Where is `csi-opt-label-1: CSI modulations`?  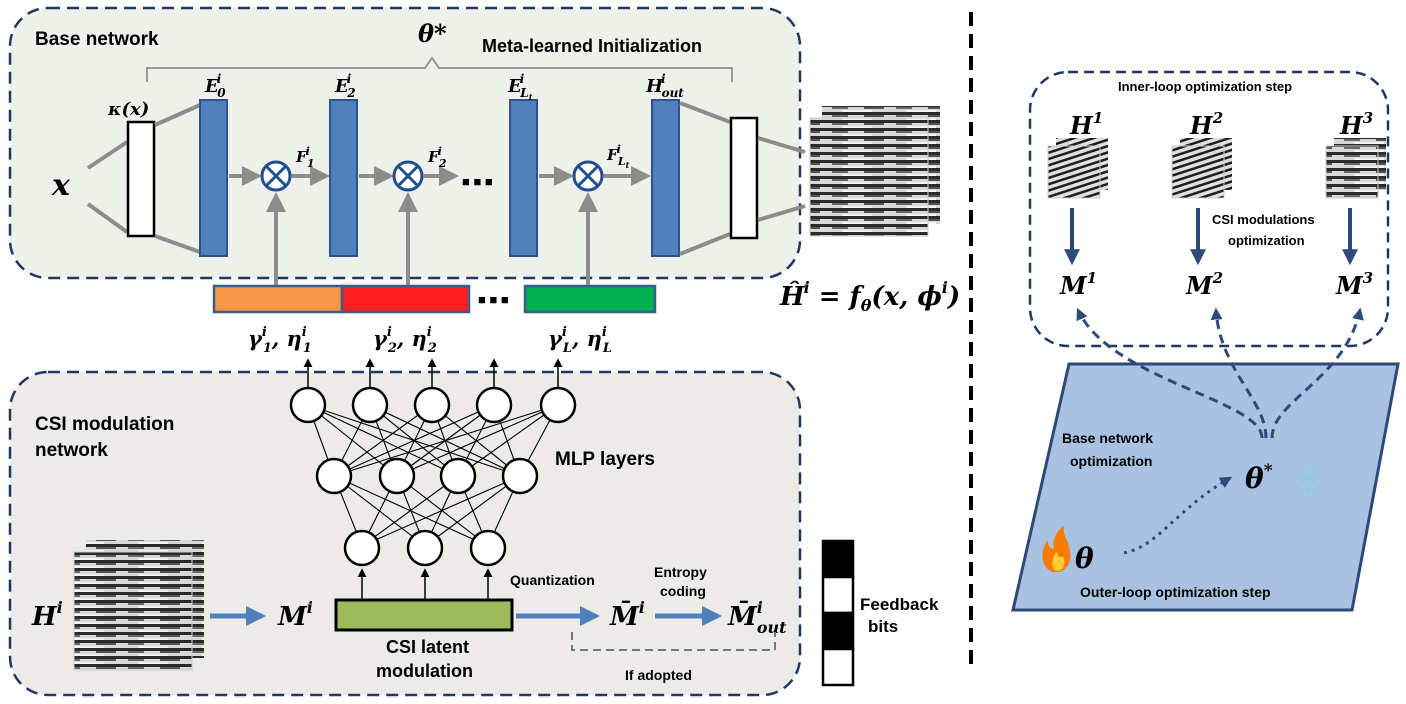
csi-opt-label-1: CSI modulations is located at coordinates (1263, 219).